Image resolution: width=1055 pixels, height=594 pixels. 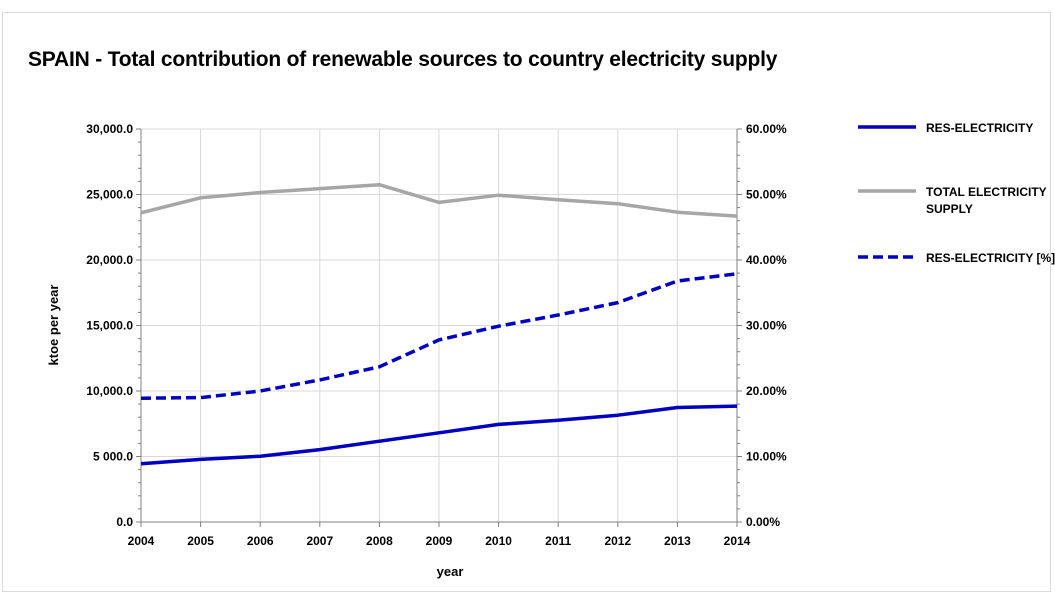 I want to click on y2-tick-label: 50.00%, so click(x=766, y=195).